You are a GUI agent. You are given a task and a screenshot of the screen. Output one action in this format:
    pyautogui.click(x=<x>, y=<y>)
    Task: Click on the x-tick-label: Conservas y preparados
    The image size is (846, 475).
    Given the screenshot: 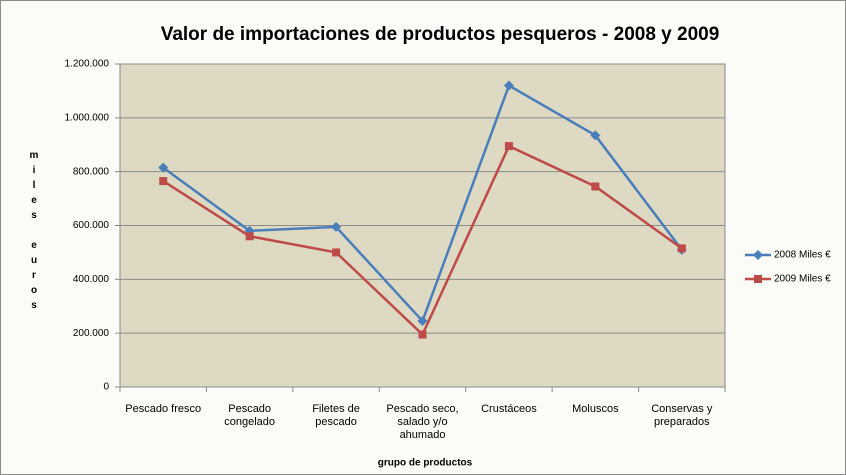 What is the action you would take?
    pyautogui.click(x=682, y=415)
    